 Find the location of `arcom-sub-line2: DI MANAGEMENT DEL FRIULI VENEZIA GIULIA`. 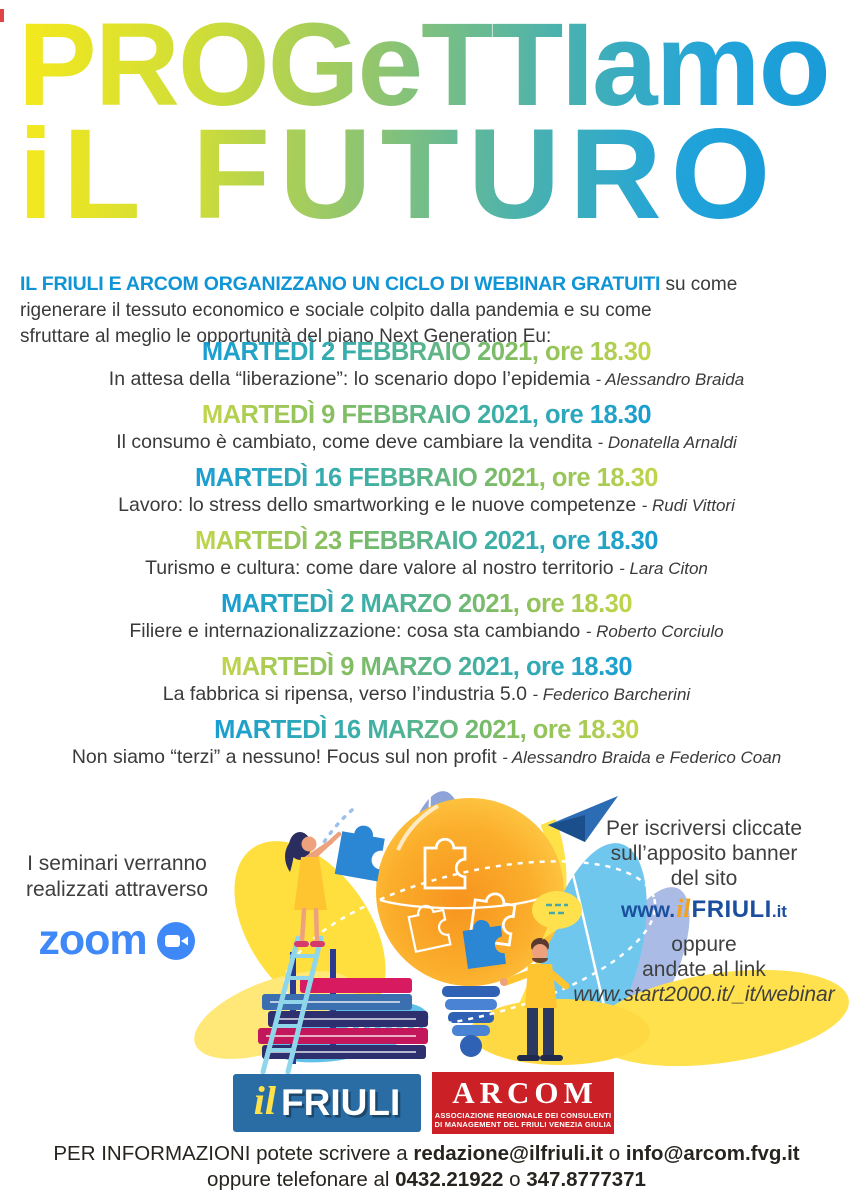

arcom-sub-line2: DI MANAGEMENT DEL FRIULI VENEZIA GIULIA is located at coordinates (523, 1124).